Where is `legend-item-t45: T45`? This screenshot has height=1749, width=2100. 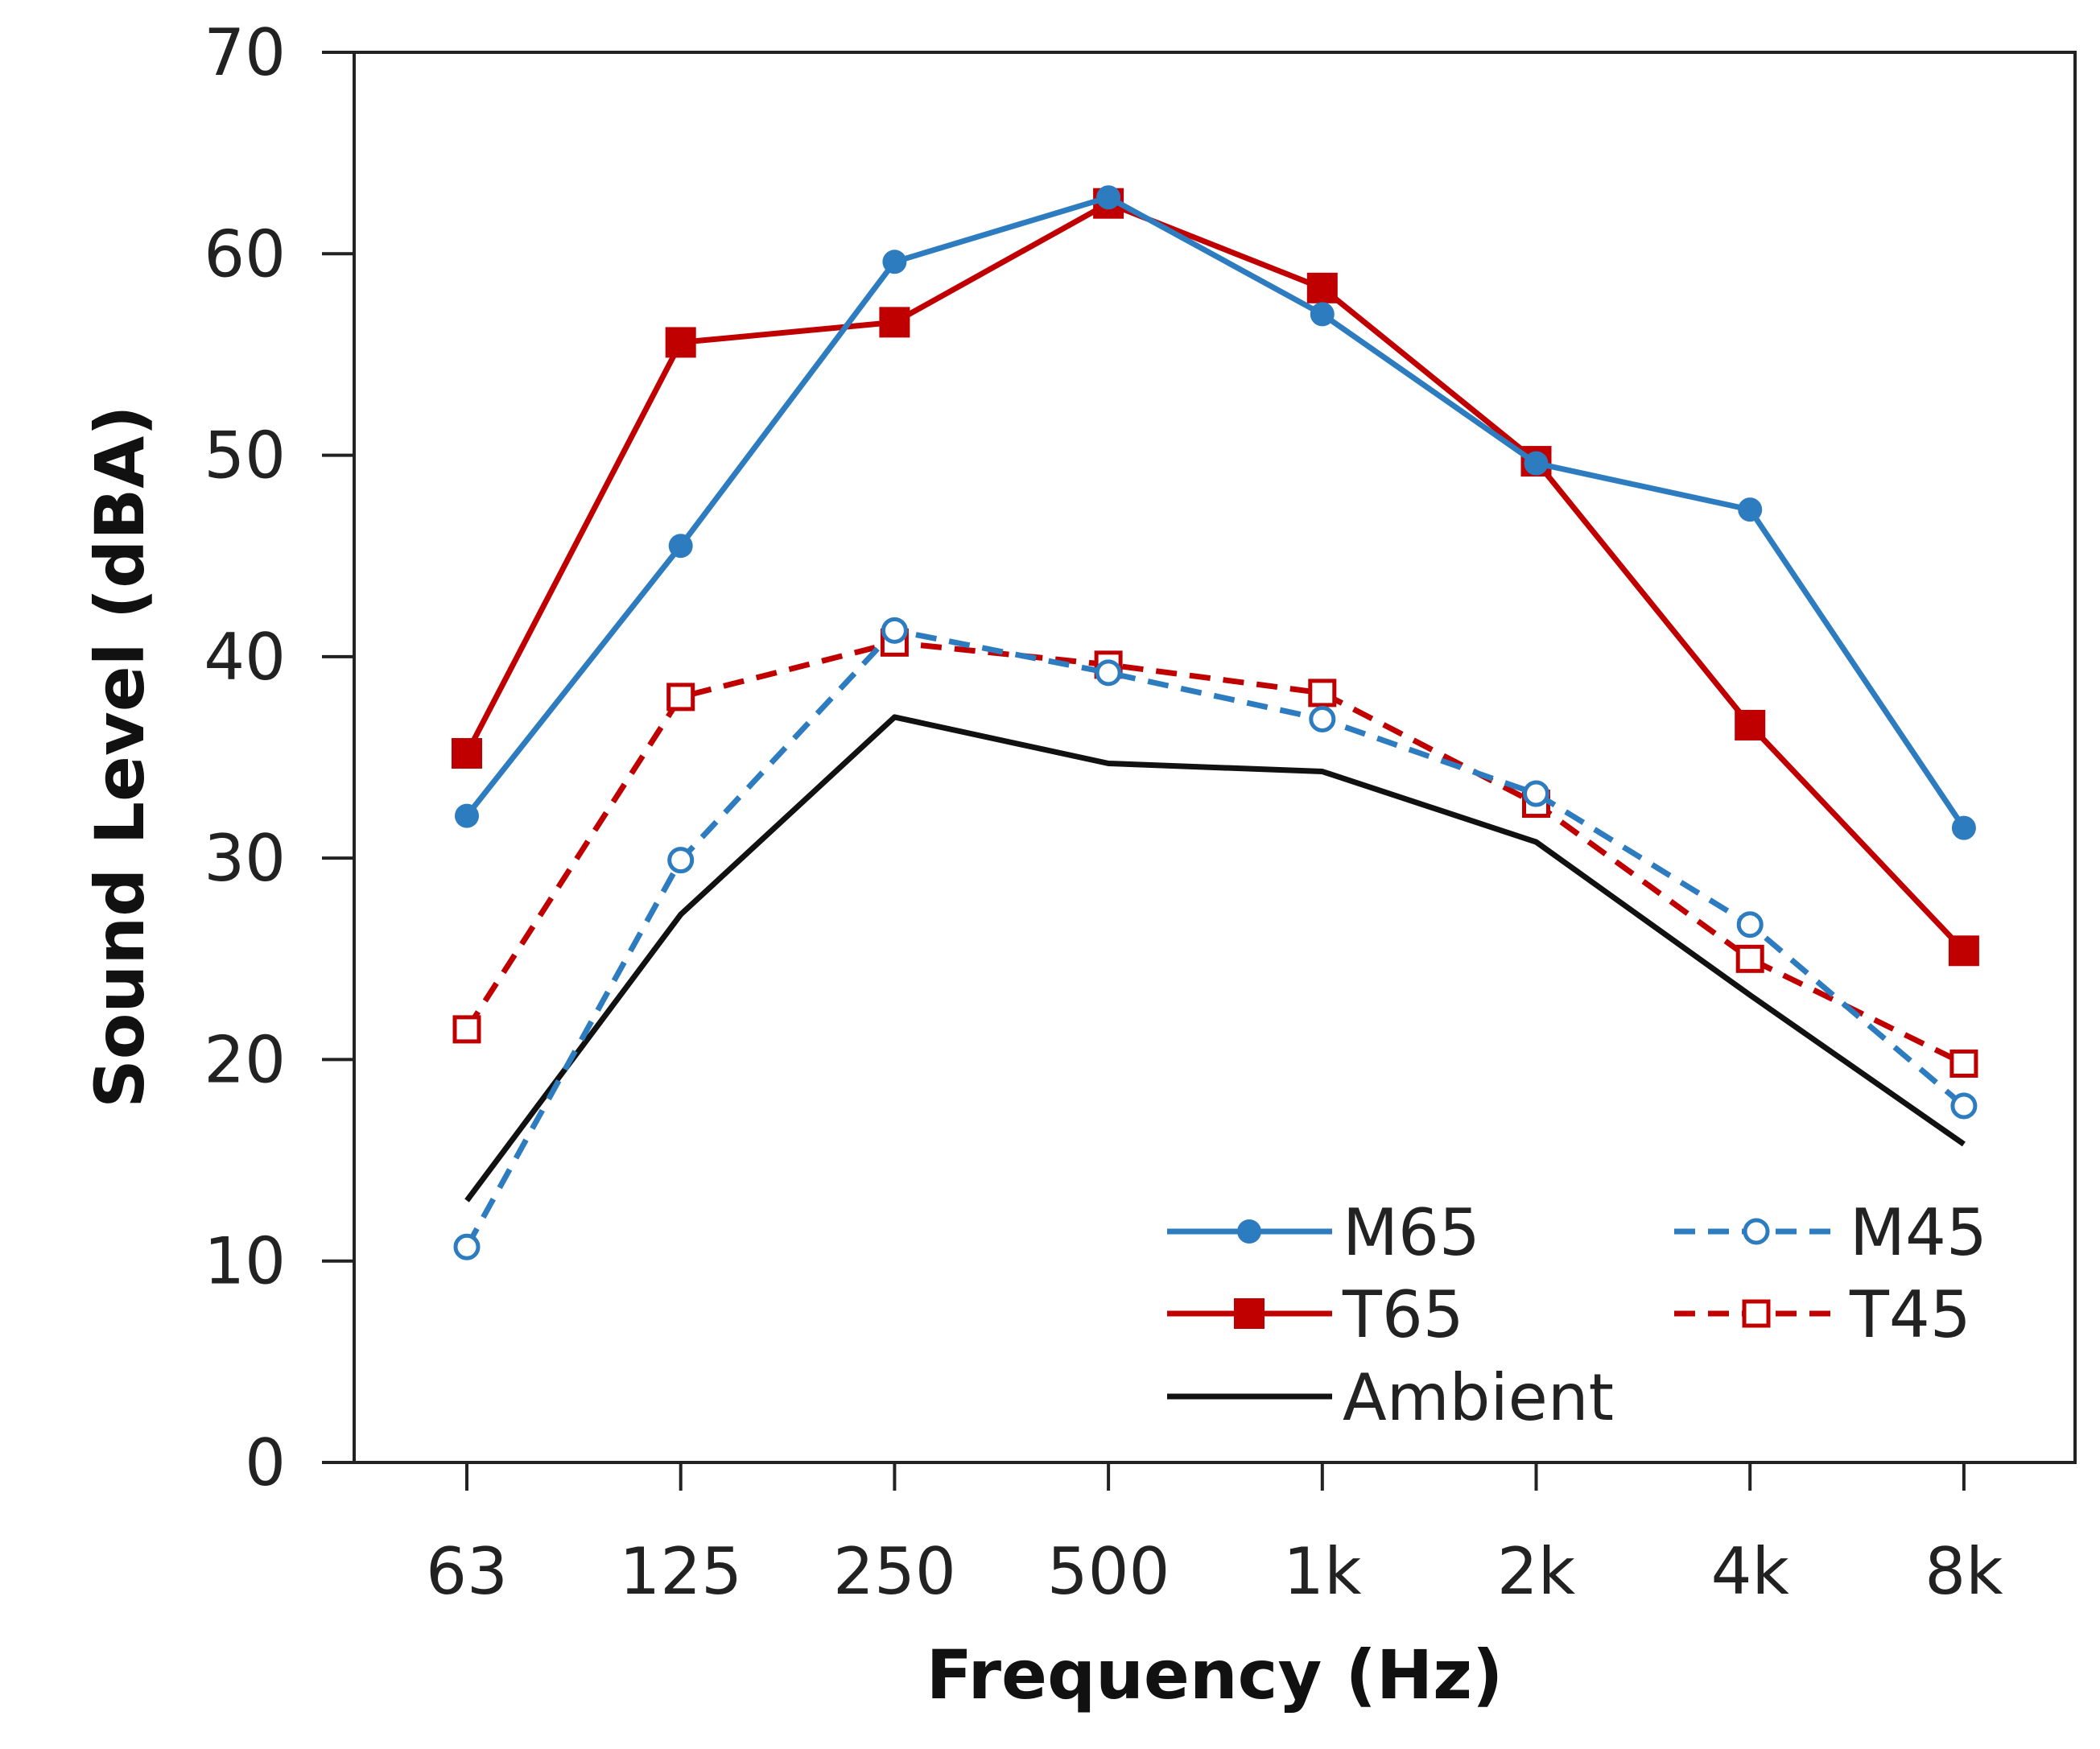
legend-item-t45: T45 is located at coordinates (1823, 1315).